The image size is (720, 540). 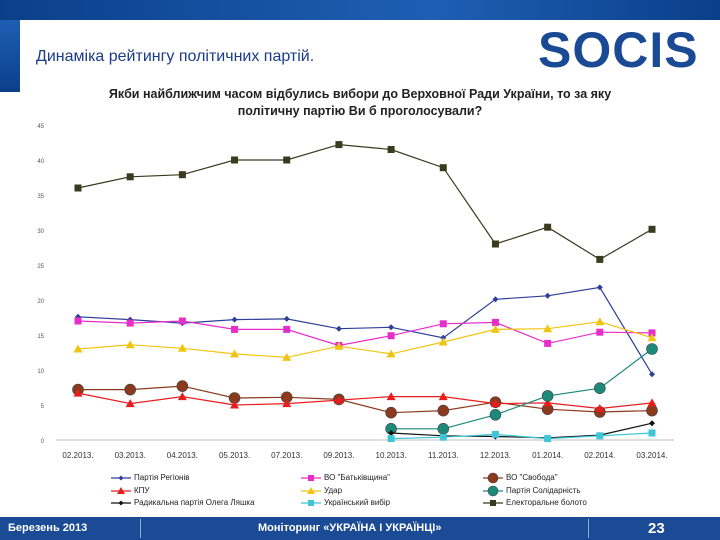 What do you see at coordinates (357, 502) in the screenshot?
I see `legend-label: Український вибір` at bounding box center [357, 502].